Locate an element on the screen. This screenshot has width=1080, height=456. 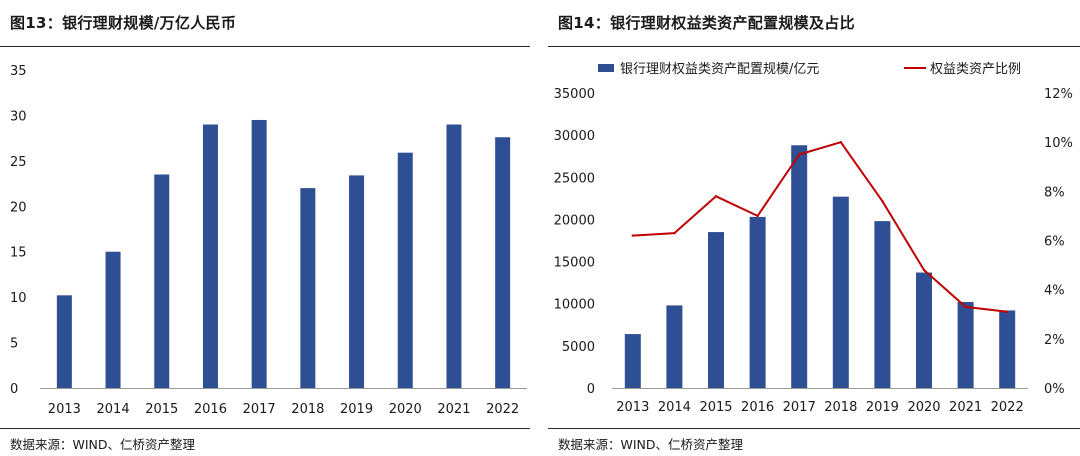
y-left-tick-label: 15000 is located at coordinates (574, 263).